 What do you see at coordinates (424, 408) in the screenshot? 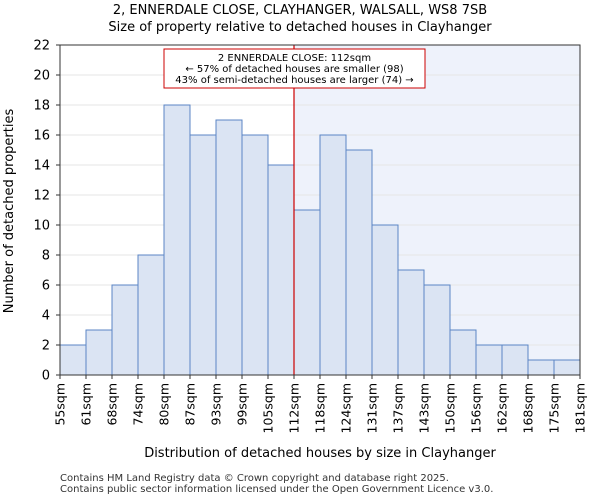
I see `x-tick-label: 143sqm` at bounding box center [424, 408].